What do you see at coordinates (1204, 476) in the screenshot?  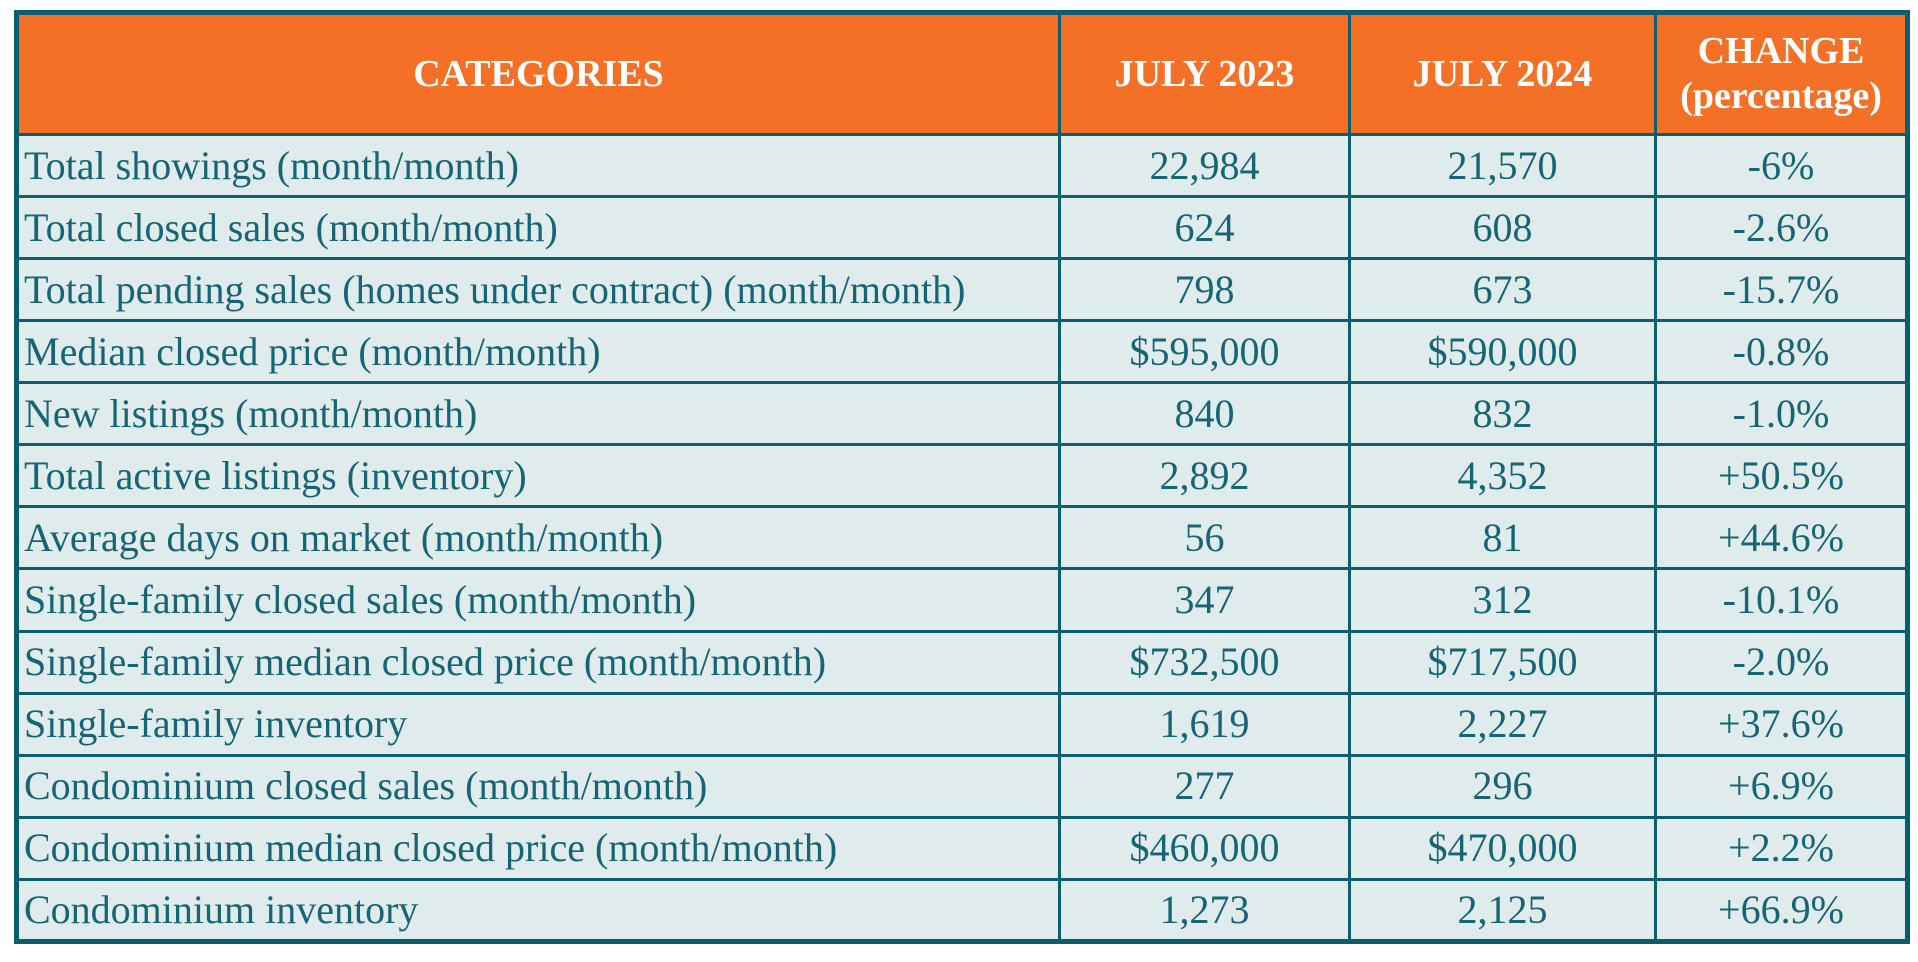 I see `july-2023-cell: 2,892` at bounding box center [1204, 476].